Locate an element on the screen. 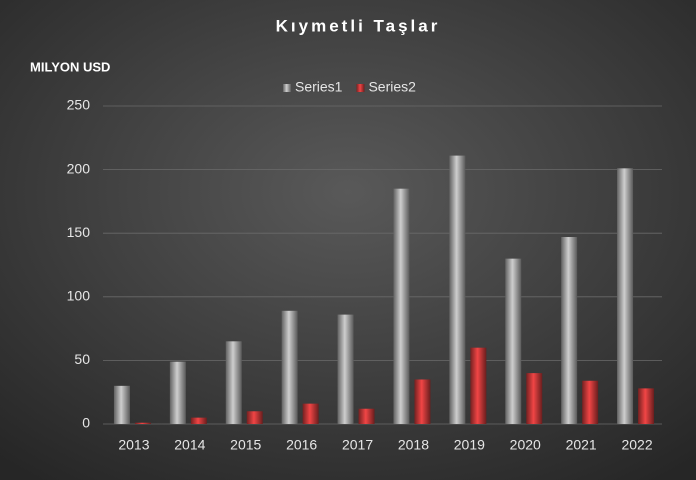 The width and height of the screenshot is (696, 480). y-tick-label: 200 is located at coordinates (79, 168).